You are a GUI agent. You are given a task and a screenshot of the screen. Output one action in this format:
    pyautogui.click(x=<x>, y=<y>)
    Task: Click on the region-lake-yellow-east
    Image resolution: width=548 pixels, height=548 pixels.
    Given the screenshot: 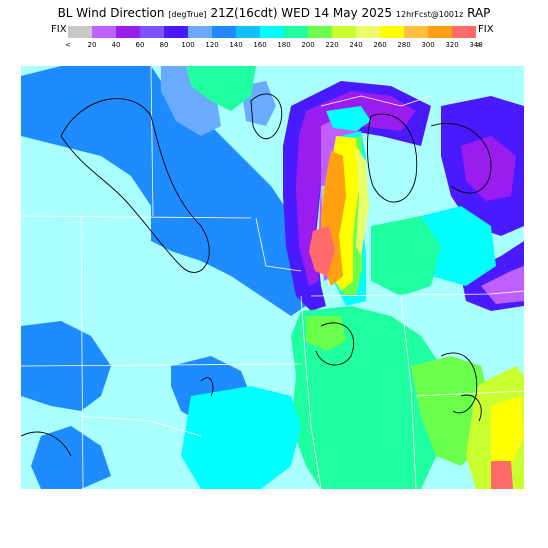 What is the action you would take?
    pyautogui.click(x=362, y=201)
    